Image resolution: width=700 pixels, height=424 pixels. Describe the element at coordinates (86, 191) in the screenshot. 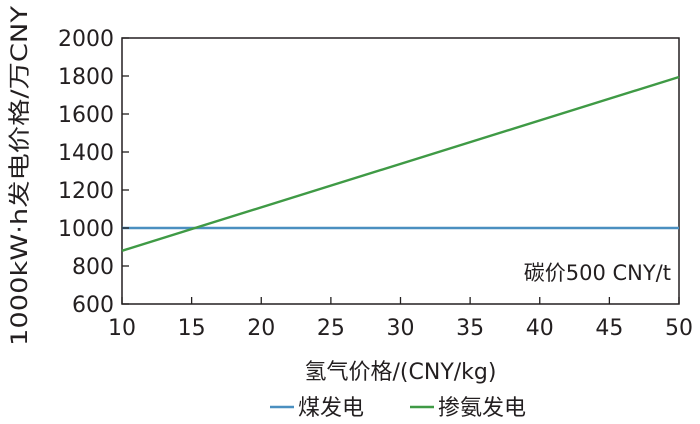

I see `y-tick-label: 1200` at that location.